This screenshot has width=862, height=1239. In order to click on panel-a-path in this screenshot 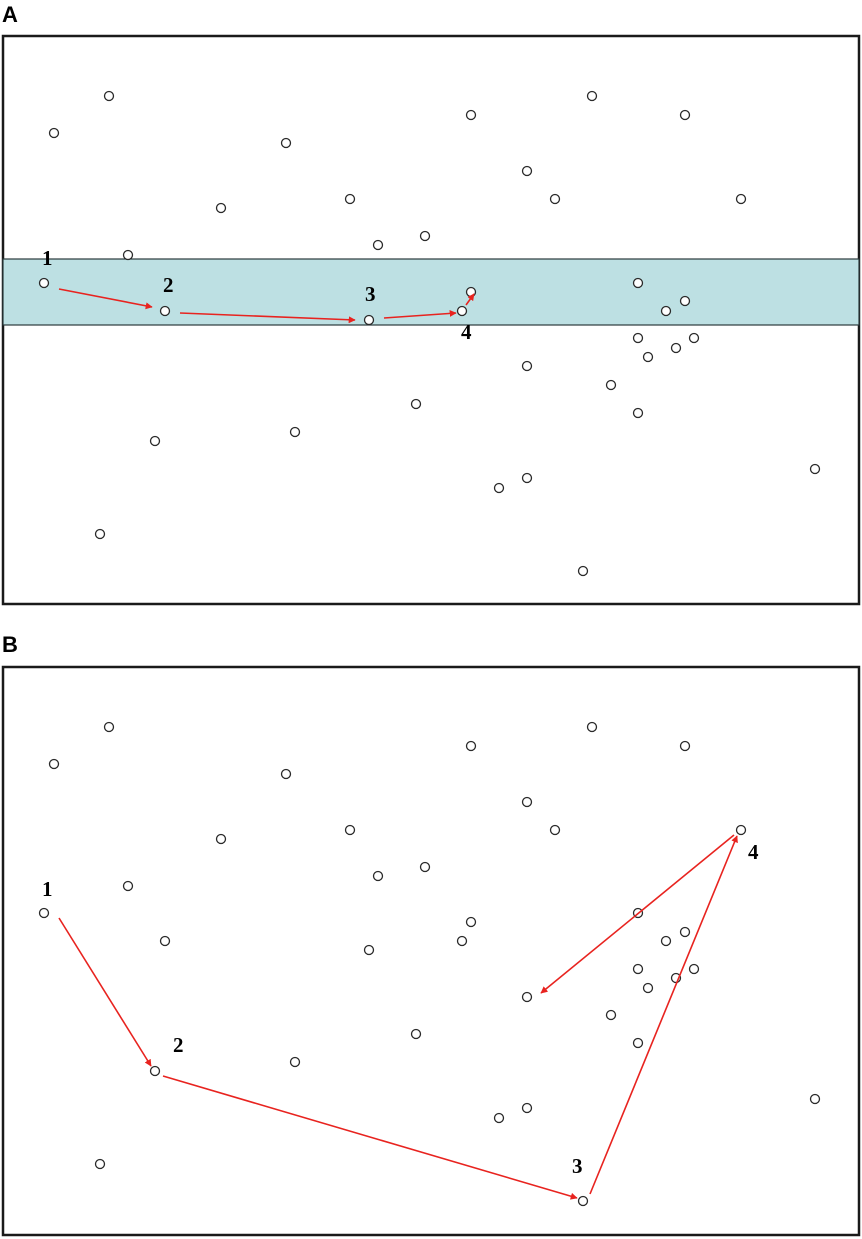, I will do `click(266, 306)`.